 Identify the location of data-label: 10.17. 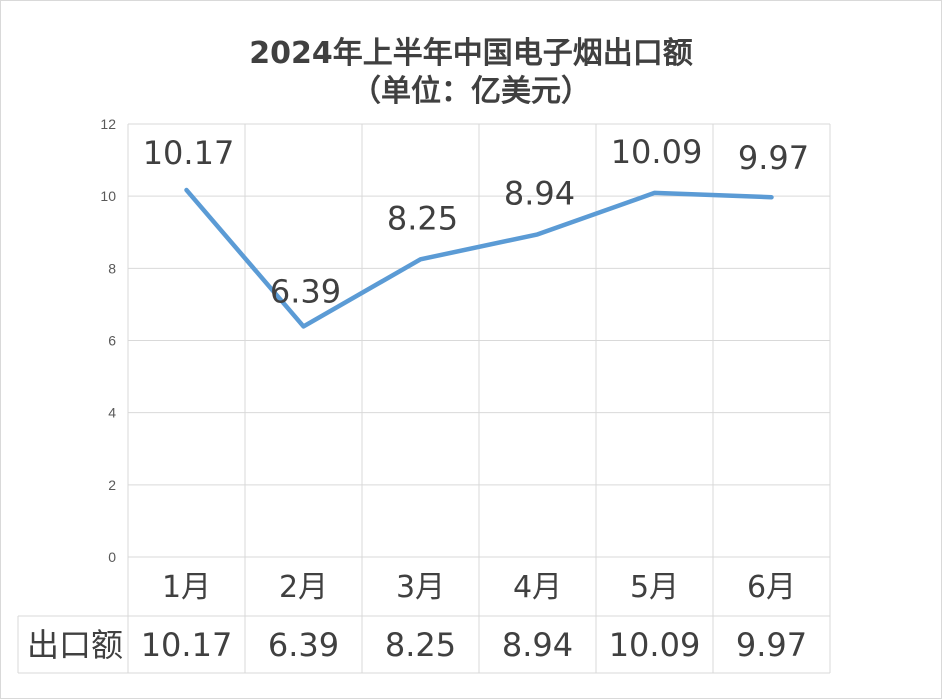
(189, 153).